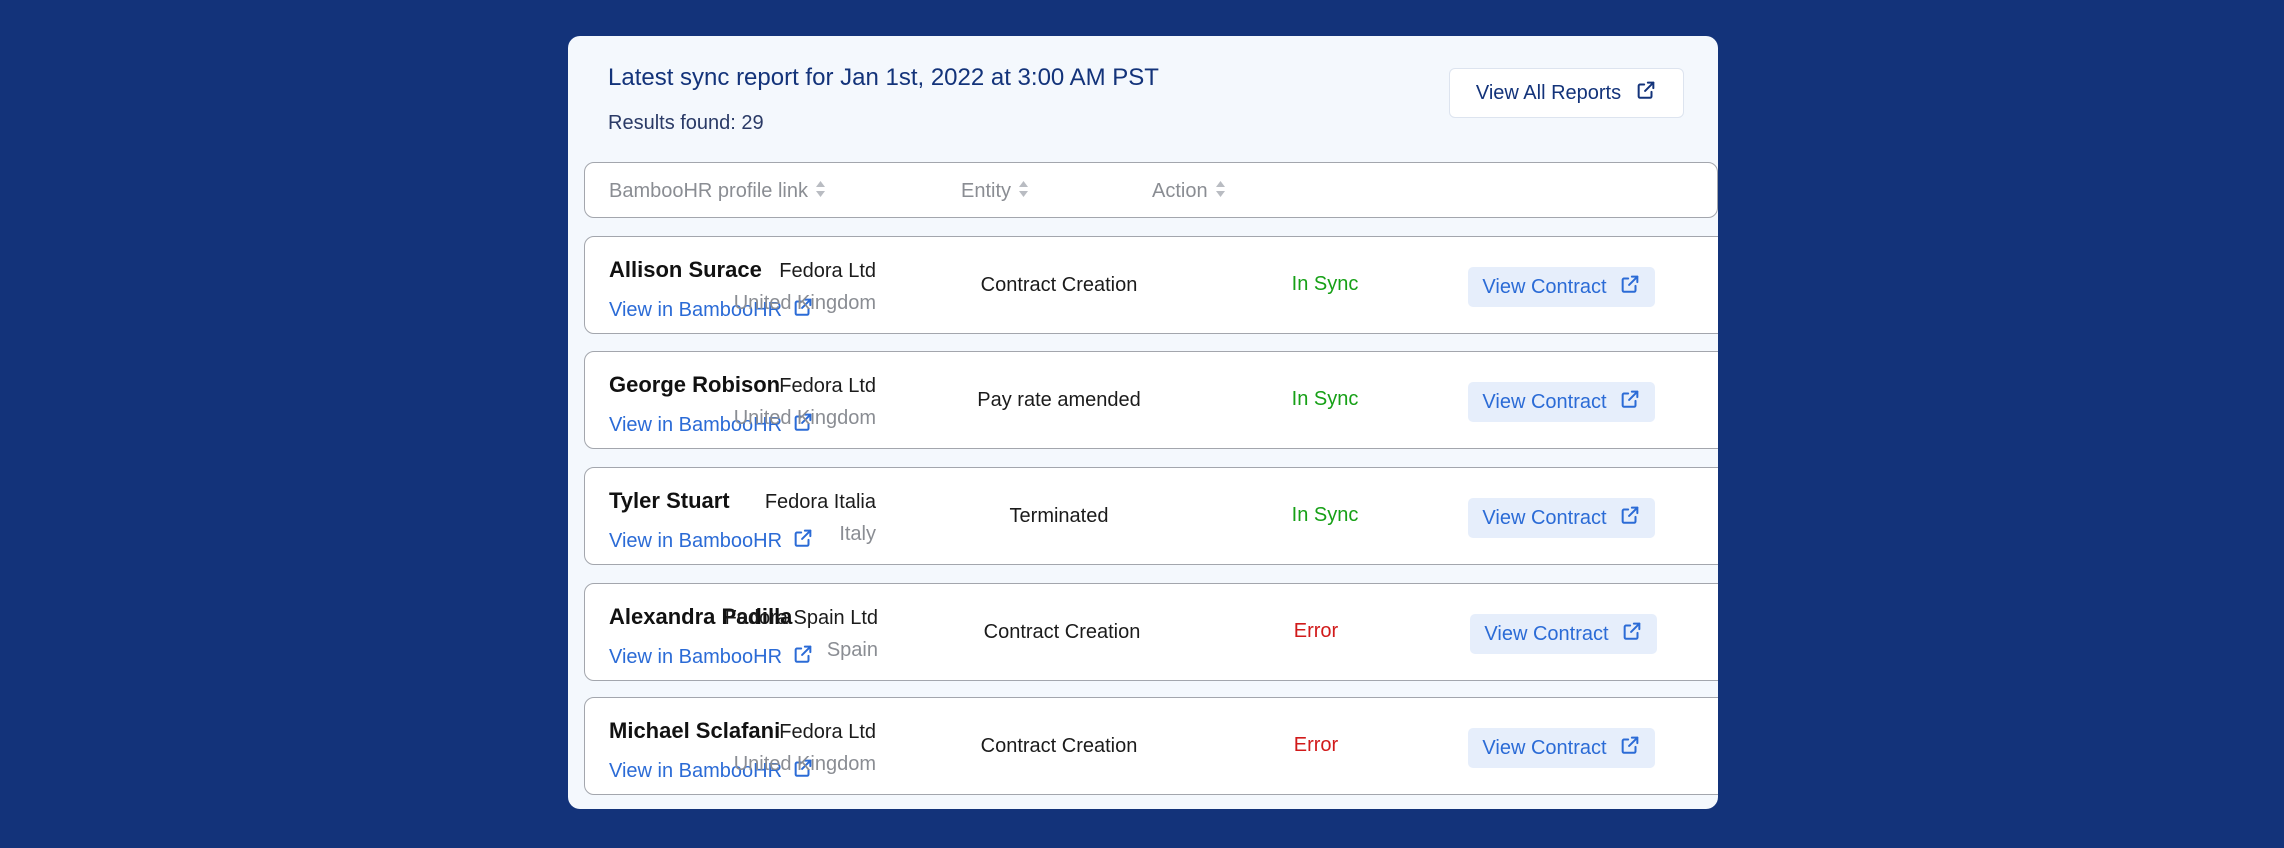 Image resolution: width=2284 pixels, height=848 pixels. What do you see at coordinates (852, 650) in the screenshot?
I see `entity-country: Spain` at bounding box center [852, 650].